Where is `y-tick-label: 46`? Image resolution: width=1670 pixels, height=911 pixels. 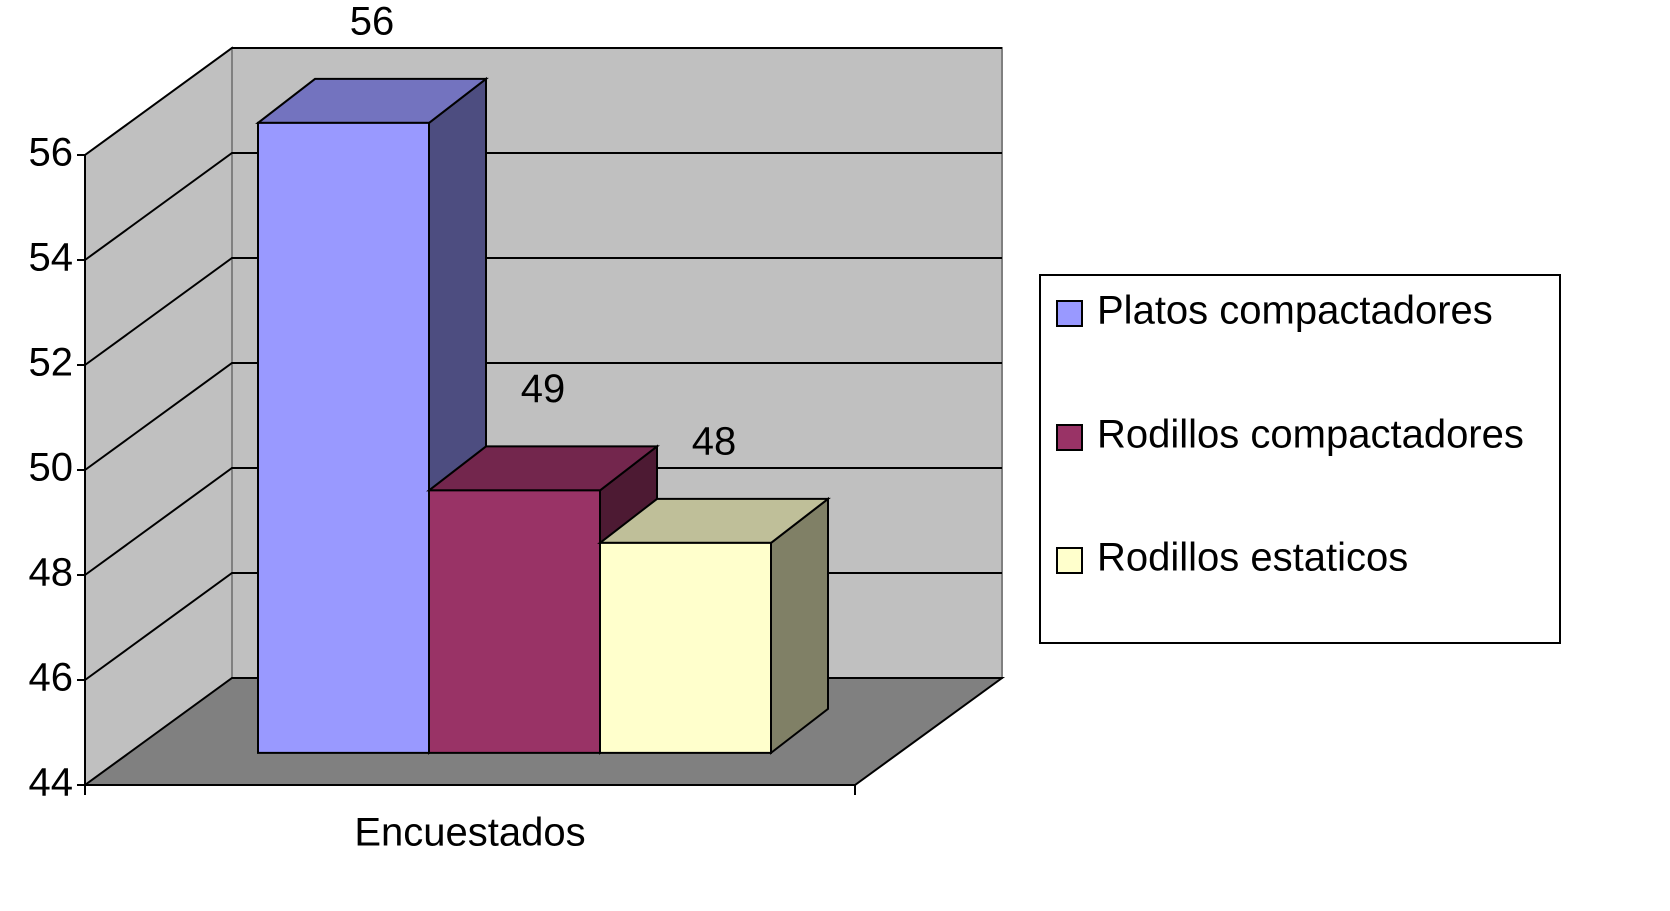
y-tick-label: 46 is located at coordinates (51, 678).